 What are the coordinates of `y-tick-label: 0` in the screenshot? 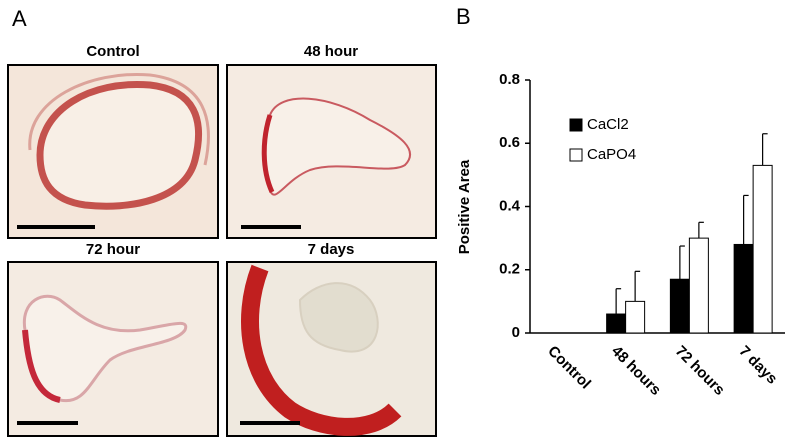 It's located at (516, 332).